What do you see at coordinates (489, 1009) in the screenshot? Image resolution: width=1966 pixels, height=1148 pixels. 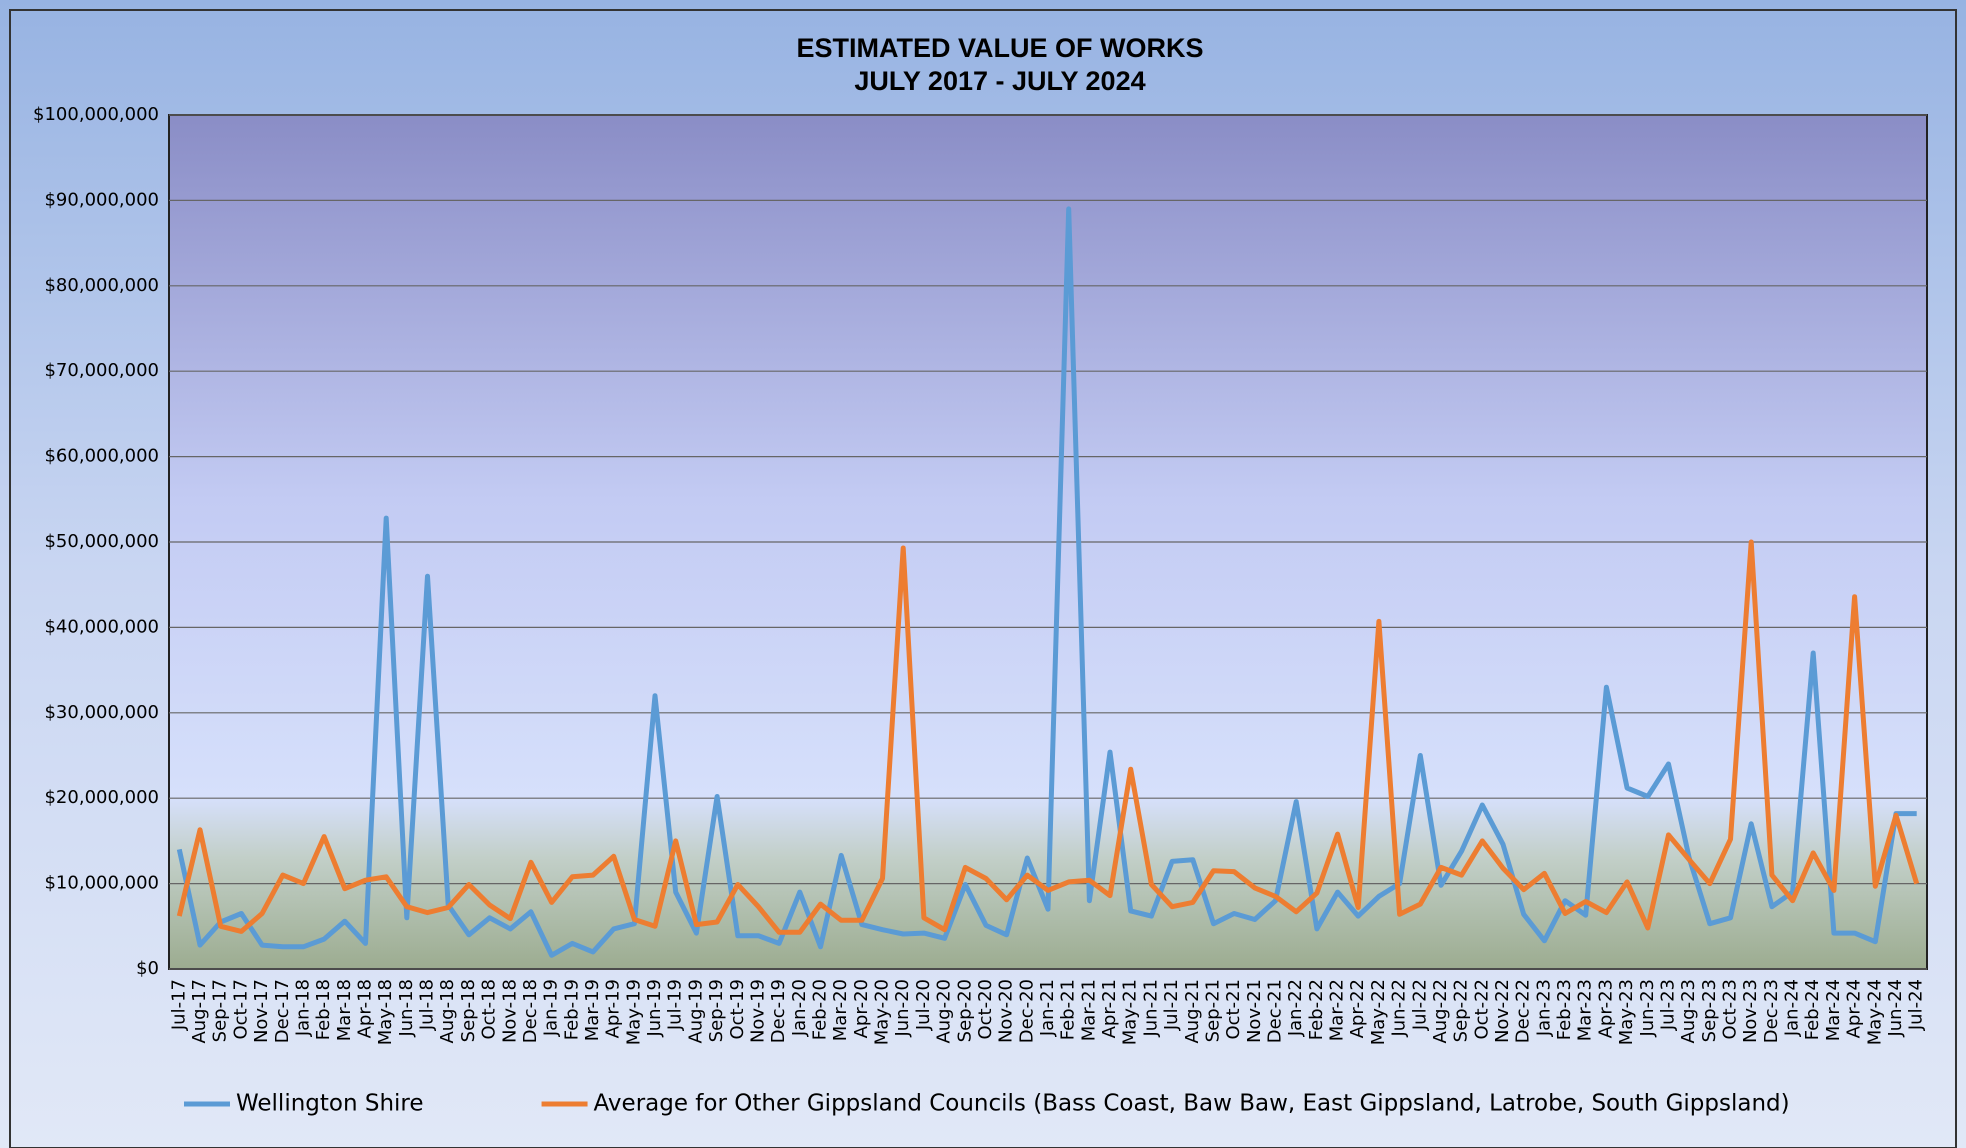 I see `x-tick-label: Oct-18` at bounding box center [489, 1009].